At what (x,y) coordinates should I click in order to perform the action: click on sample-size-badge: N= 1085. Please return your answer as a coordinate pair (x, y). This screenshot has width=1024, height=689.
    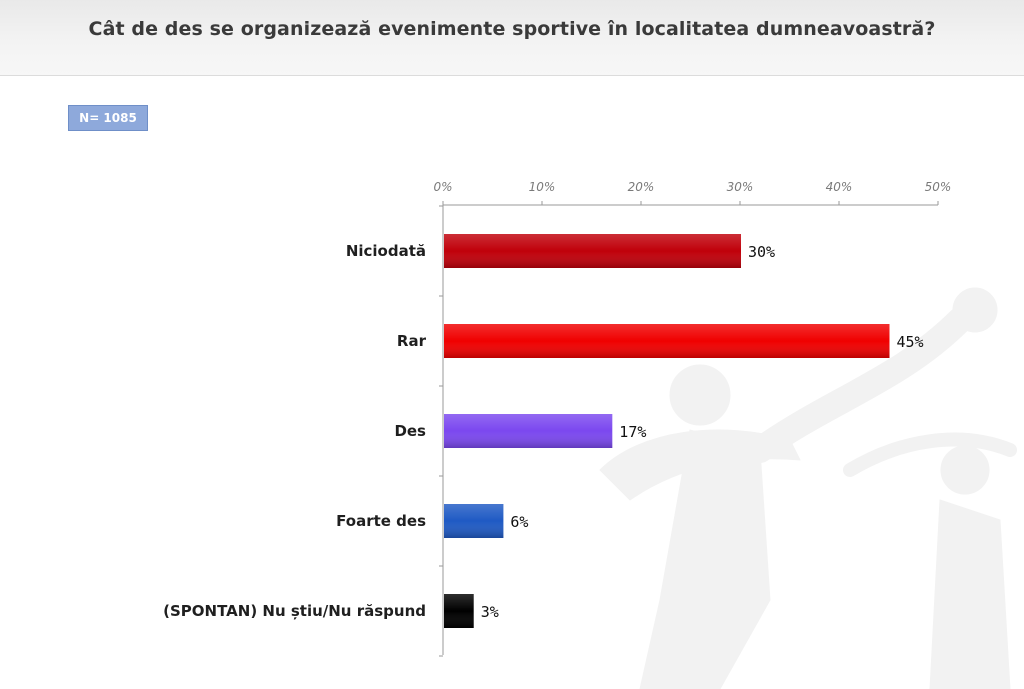
    Looking at the image, I should click on (108, 118).